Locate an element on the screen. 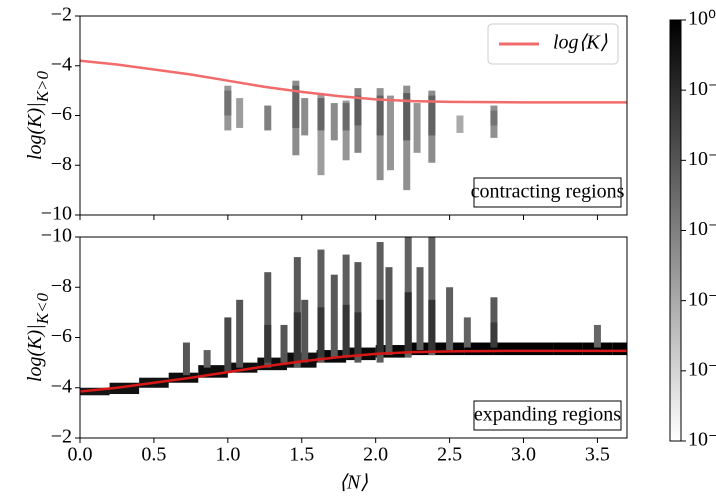  y-axis-label: log(K)|K>0 is located at coordinates (38, 115).